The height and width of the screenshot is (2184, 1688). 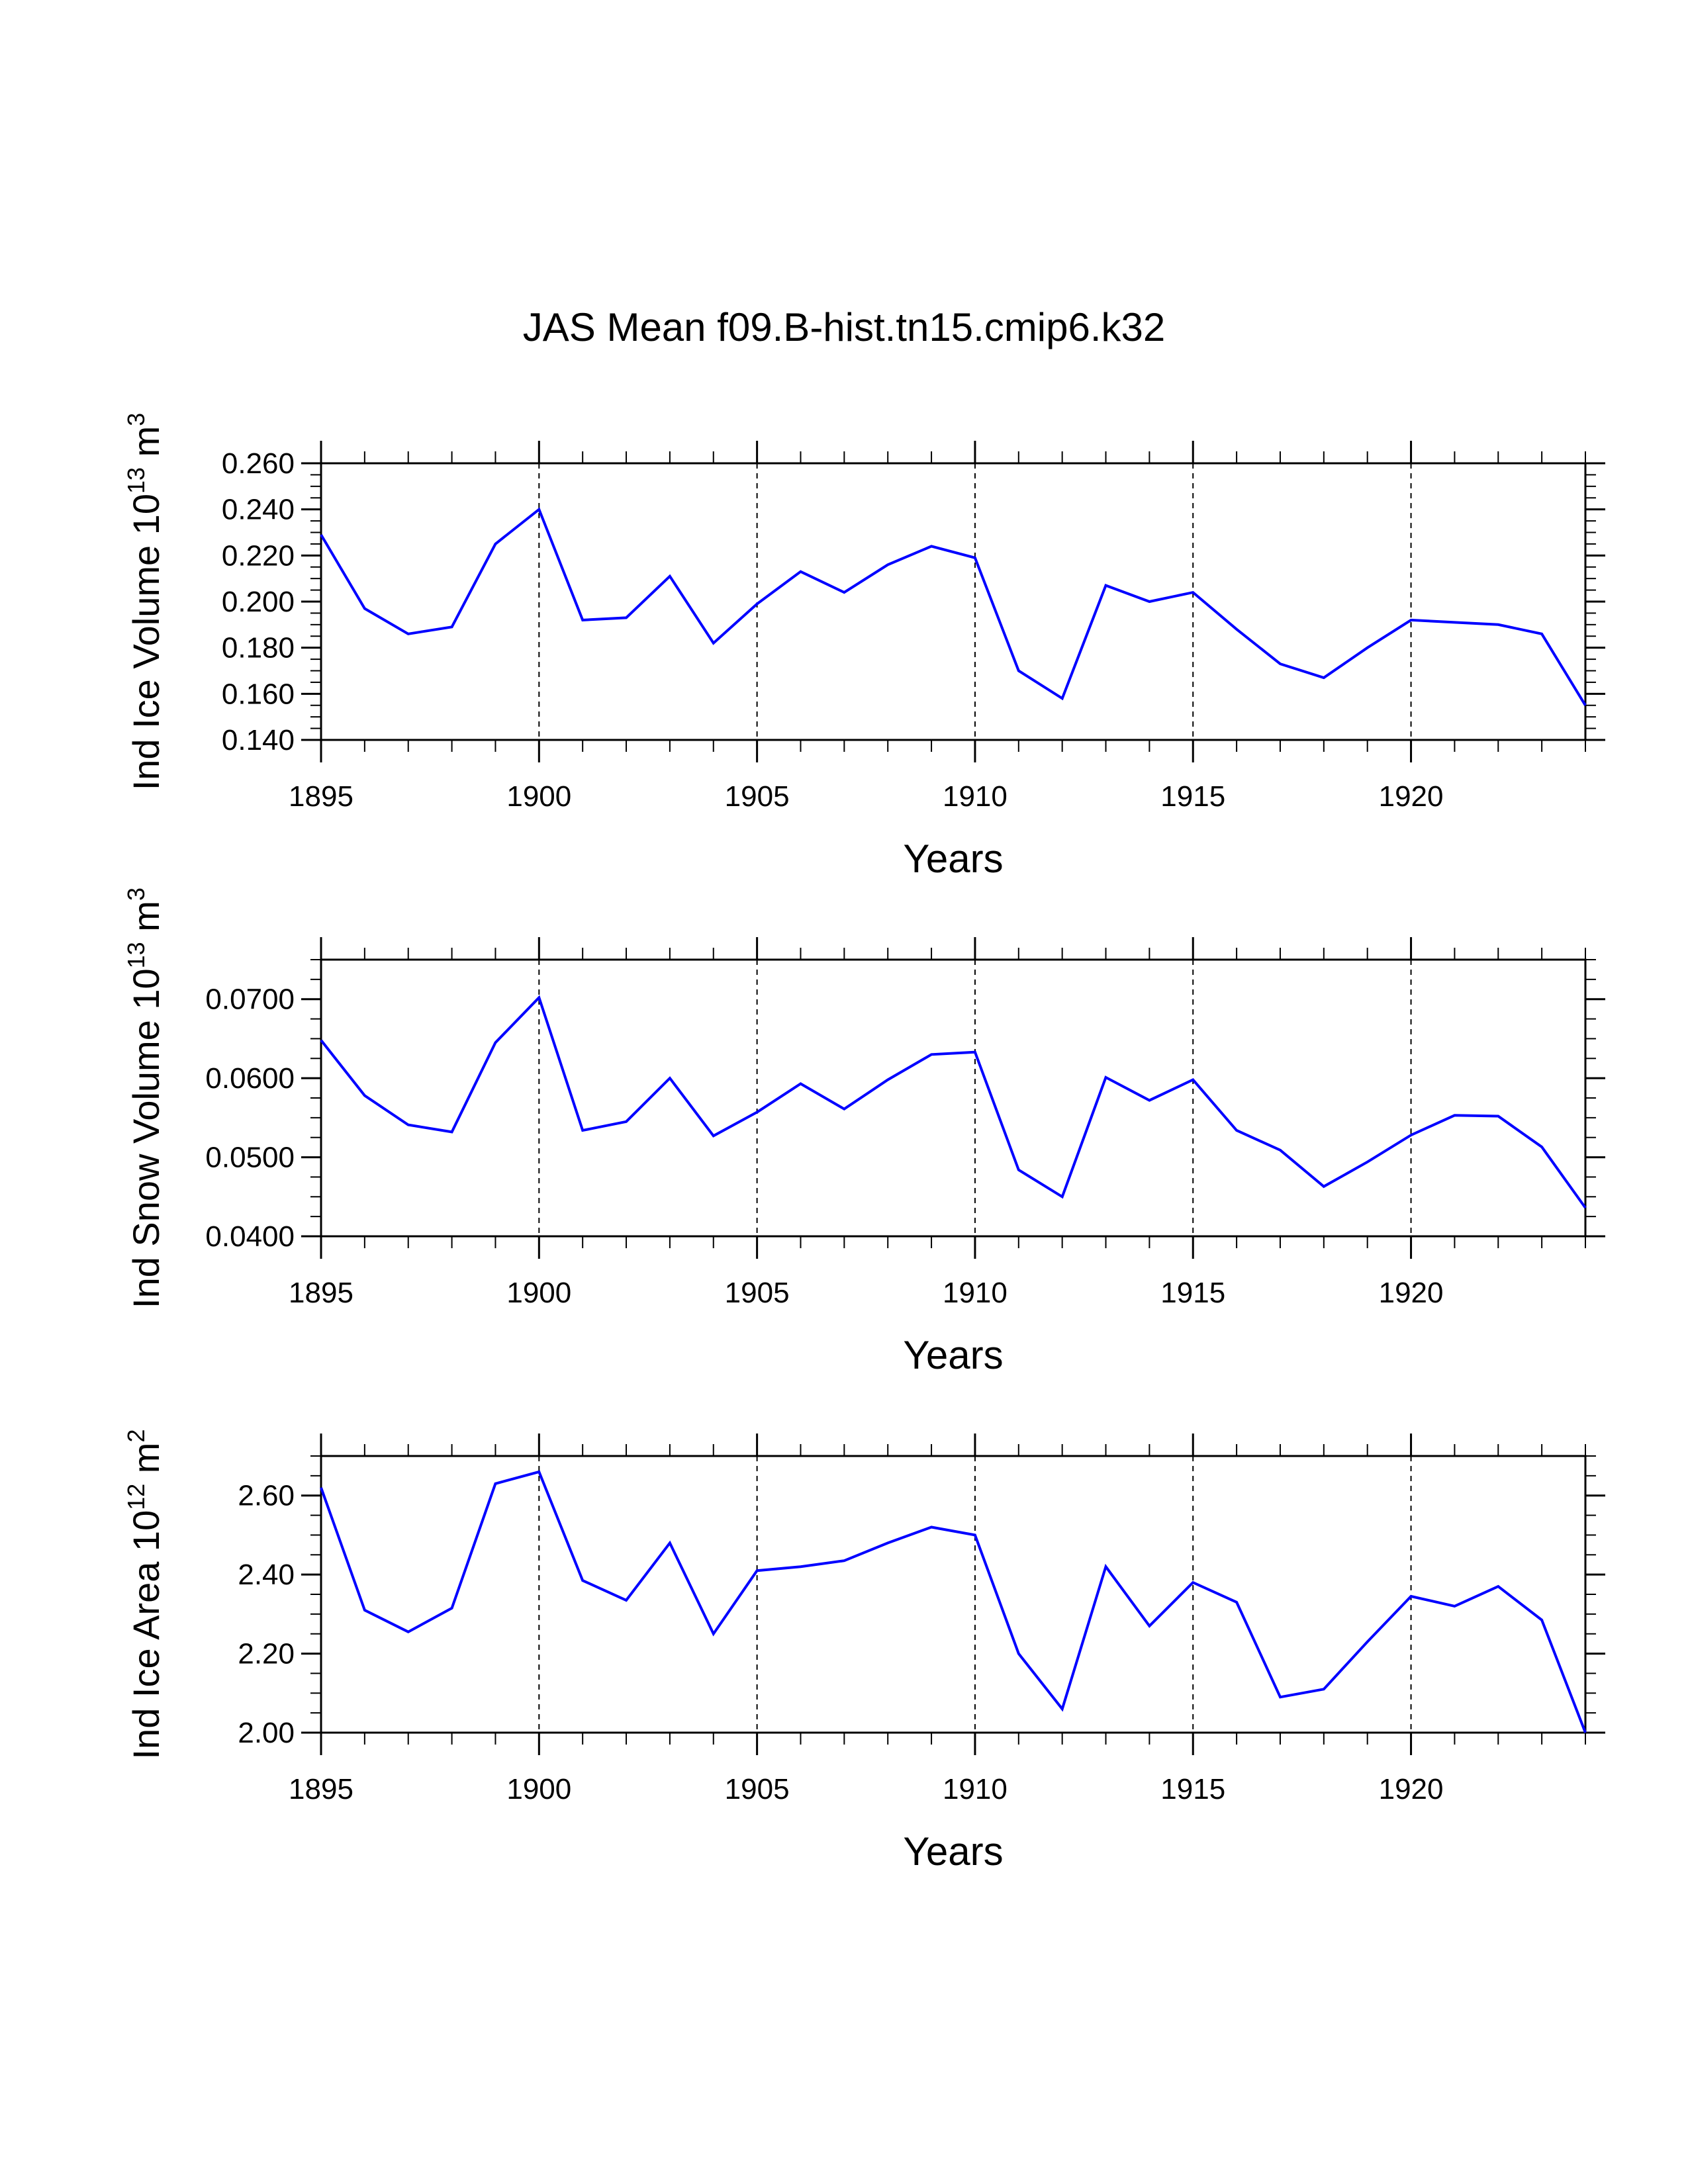 What do you see at coordinates (266, 1733) in the screenshot?
I see `y-tick-label-2.00: 2.00` at bounding box center [266, 1733].